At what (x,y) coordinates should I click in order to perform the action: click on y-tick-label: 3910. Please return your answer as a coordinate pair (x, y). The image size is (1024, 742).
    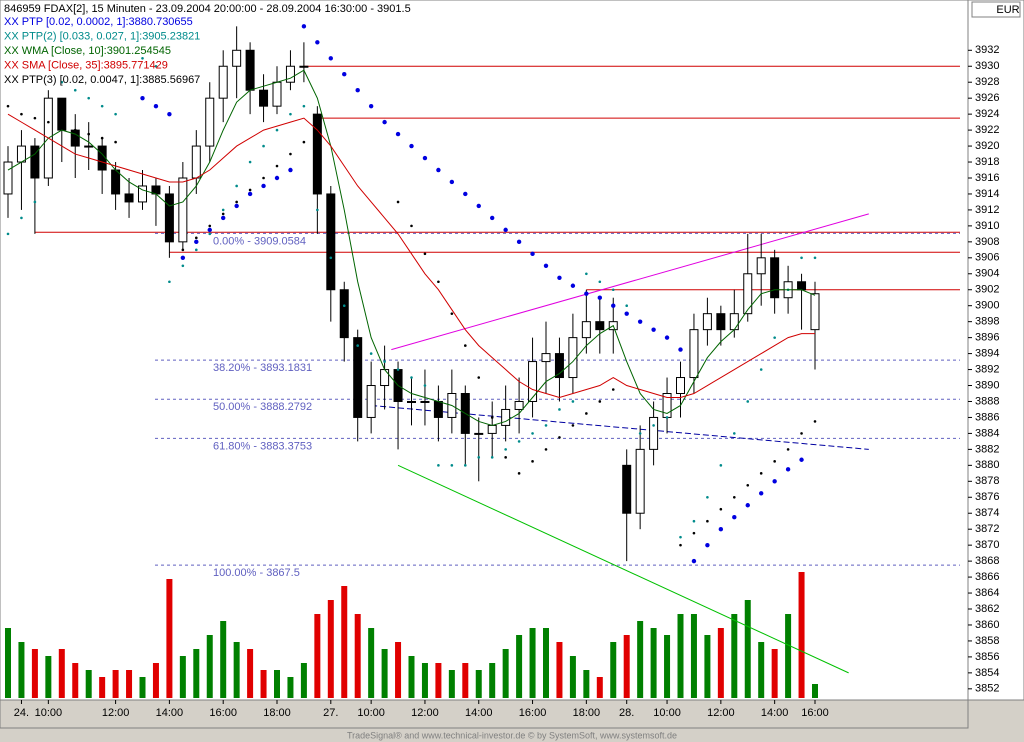
    Looking at the image, I should click on (987, 226).